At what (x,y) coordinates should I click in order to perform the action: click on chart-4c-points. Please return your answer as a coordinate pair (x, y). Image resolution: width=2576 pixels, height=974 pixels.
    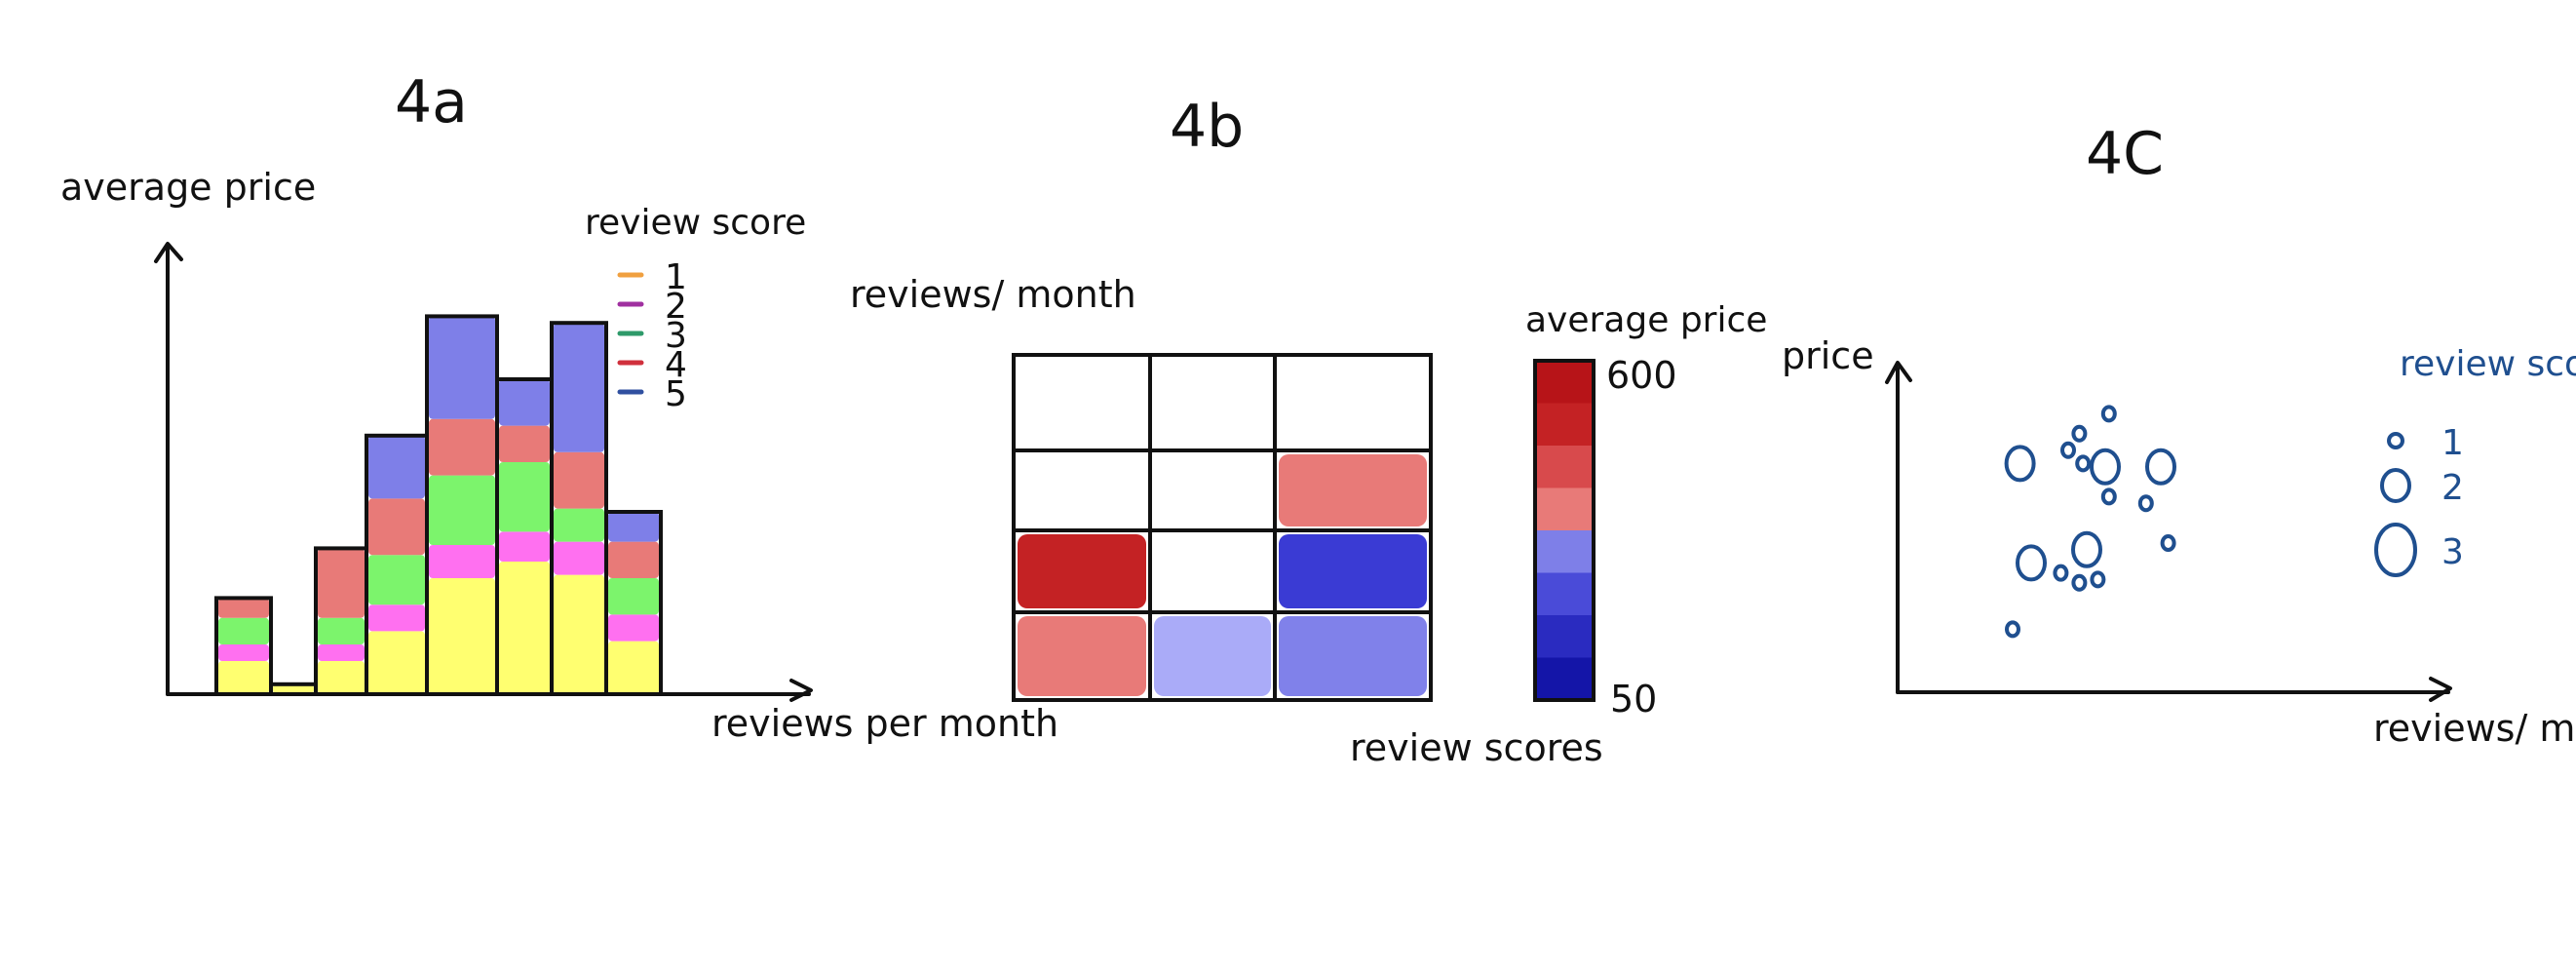
    Looking at the image, I should click on (2090, 522).